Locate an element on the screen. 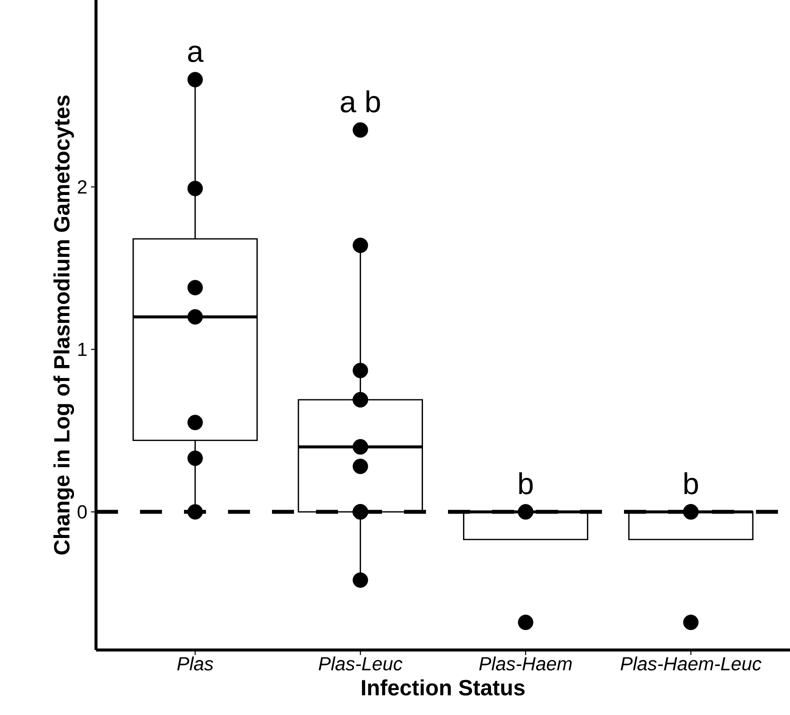 The width and height of the screenshot is (790, 715). x-tick-label: Plas is located at coordinates (195, 663).